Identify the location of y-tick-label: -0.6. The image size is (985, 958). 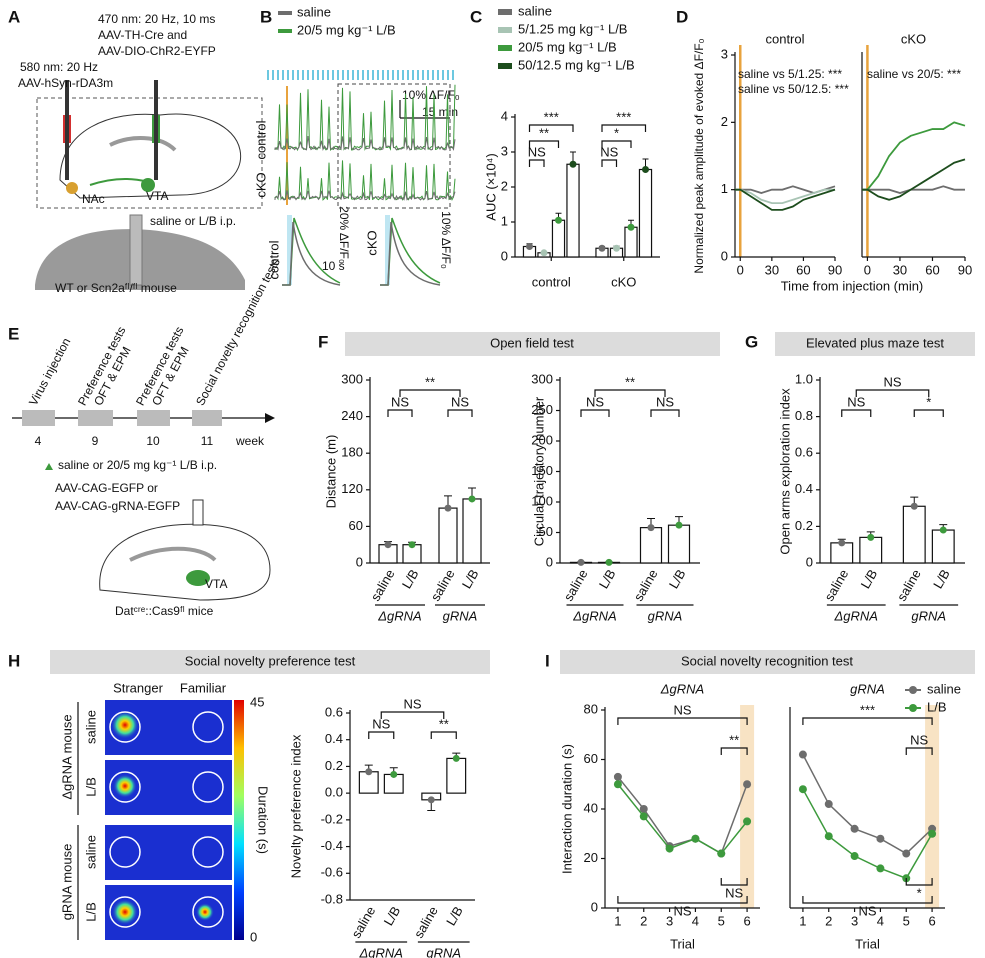
(332, 872).